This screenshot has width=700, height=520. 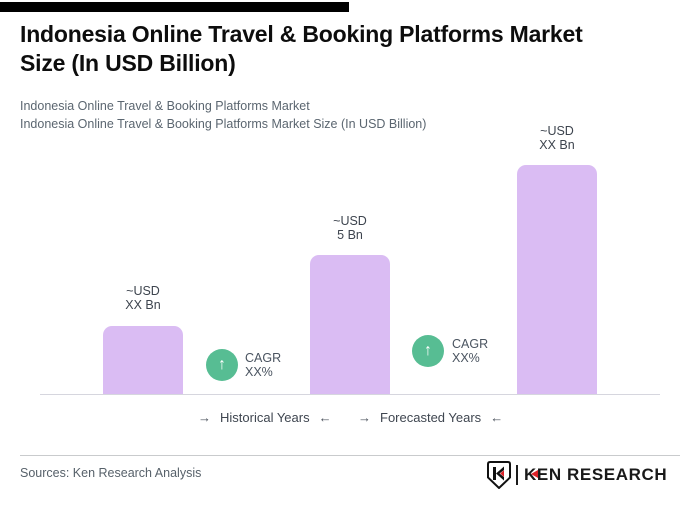 What do you see at coordinates (350, 324) in the screenshot?
I see `bar-current` at bounding box center [350, 324].